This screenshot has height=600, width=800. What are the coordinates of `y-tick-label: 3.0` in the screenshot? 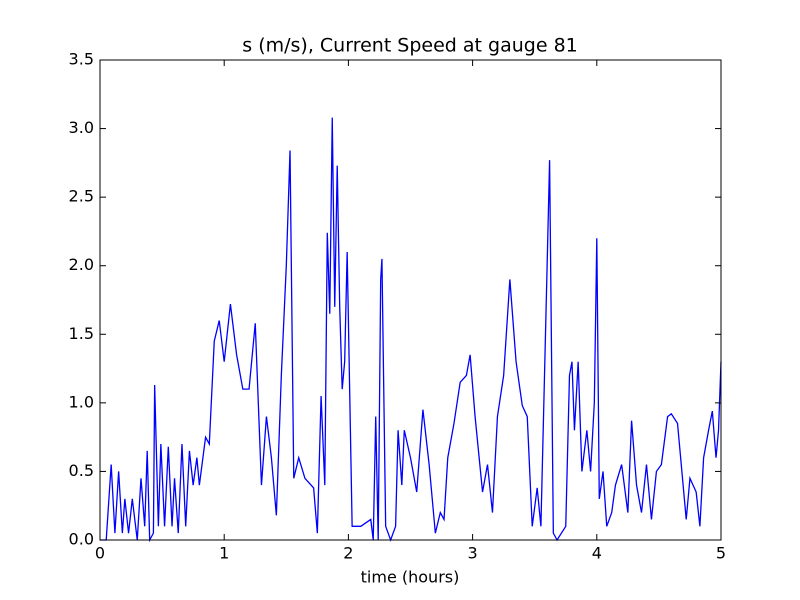 It's located at (81, 127).